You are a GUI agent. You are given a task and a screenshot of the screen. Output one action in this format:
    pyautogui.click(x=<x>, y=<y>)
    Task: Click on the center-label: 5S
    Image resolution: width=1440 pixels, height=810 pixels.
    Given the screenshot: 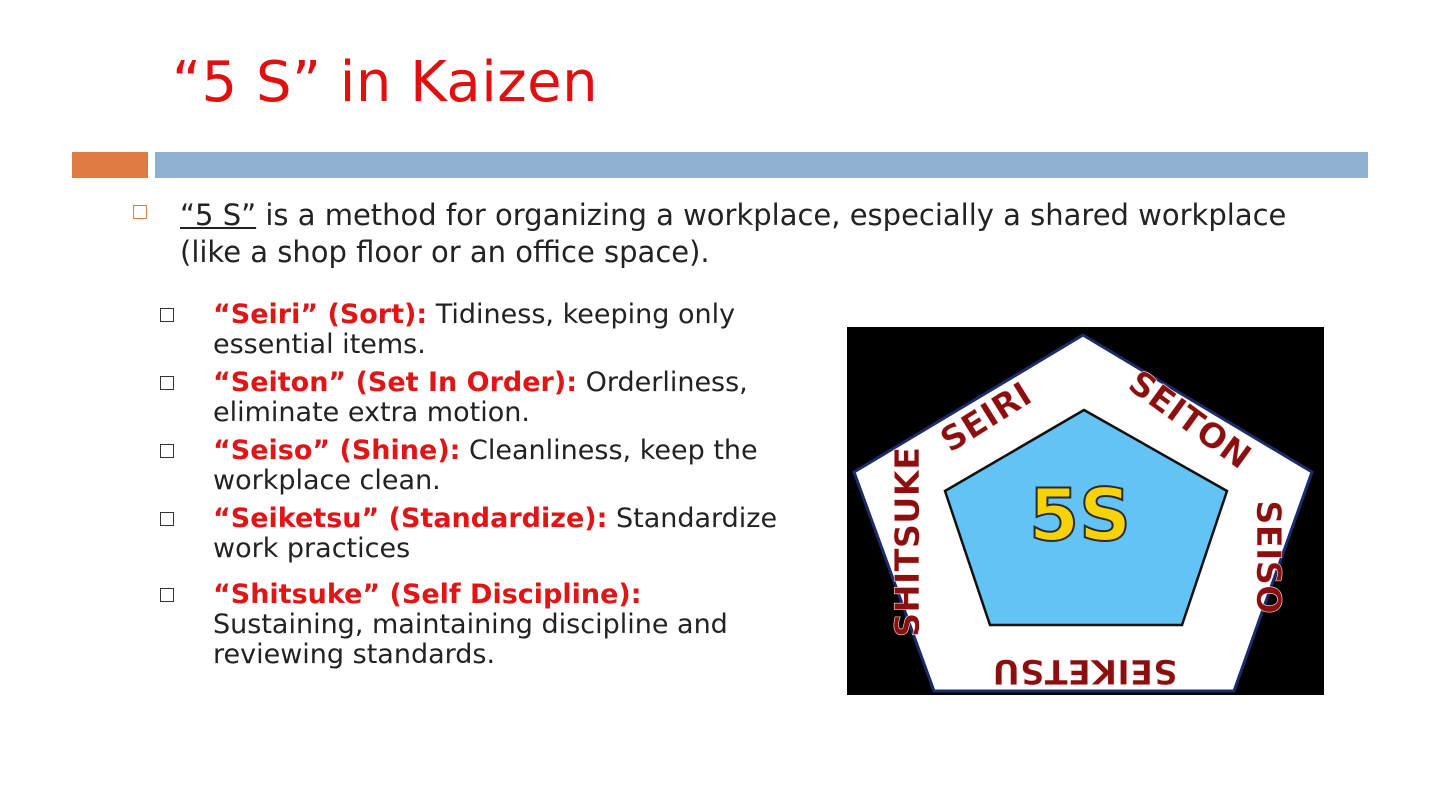 What is the action you would take?
    pyautogui.click(x=1080, y=515)
    